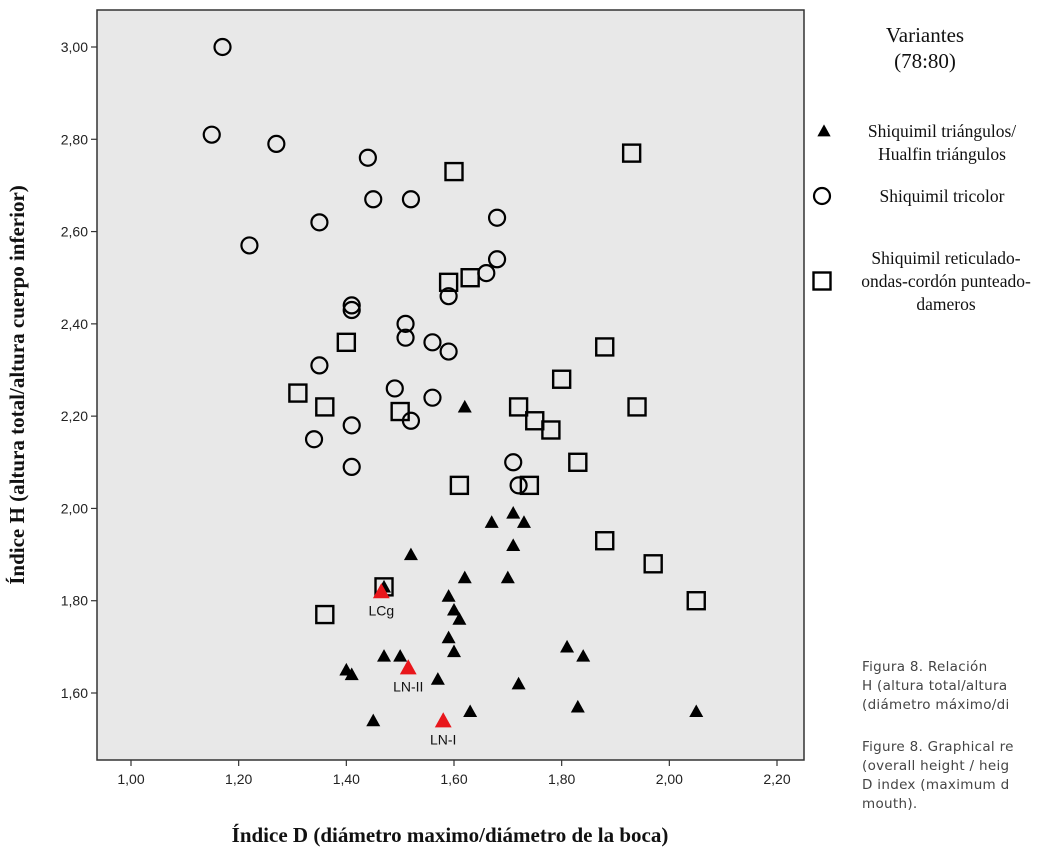 This screenshot has height=856, width=1056. I want to click on legend-triangle-marker, so click(824, 130).